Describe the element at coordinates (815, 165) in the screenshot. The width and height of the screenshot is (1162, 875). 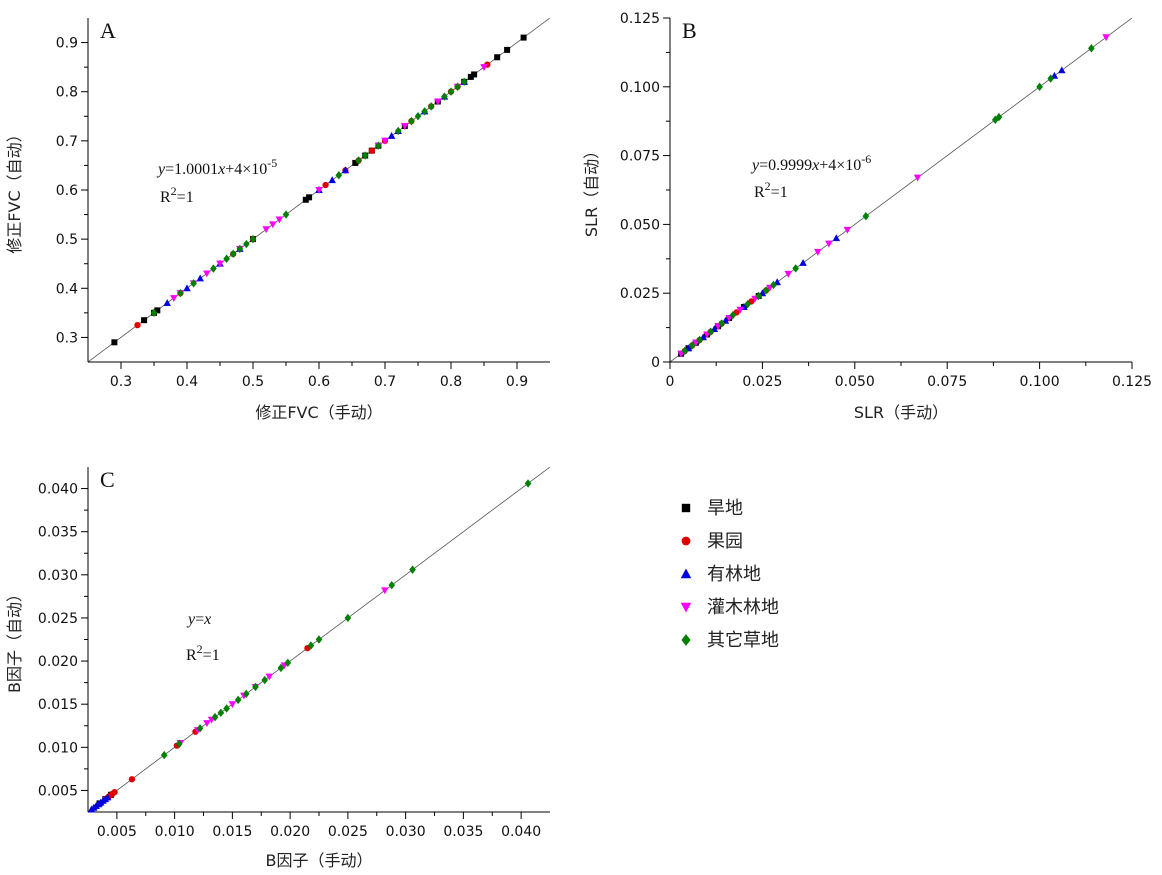
I see `equation-part: x` at that location.